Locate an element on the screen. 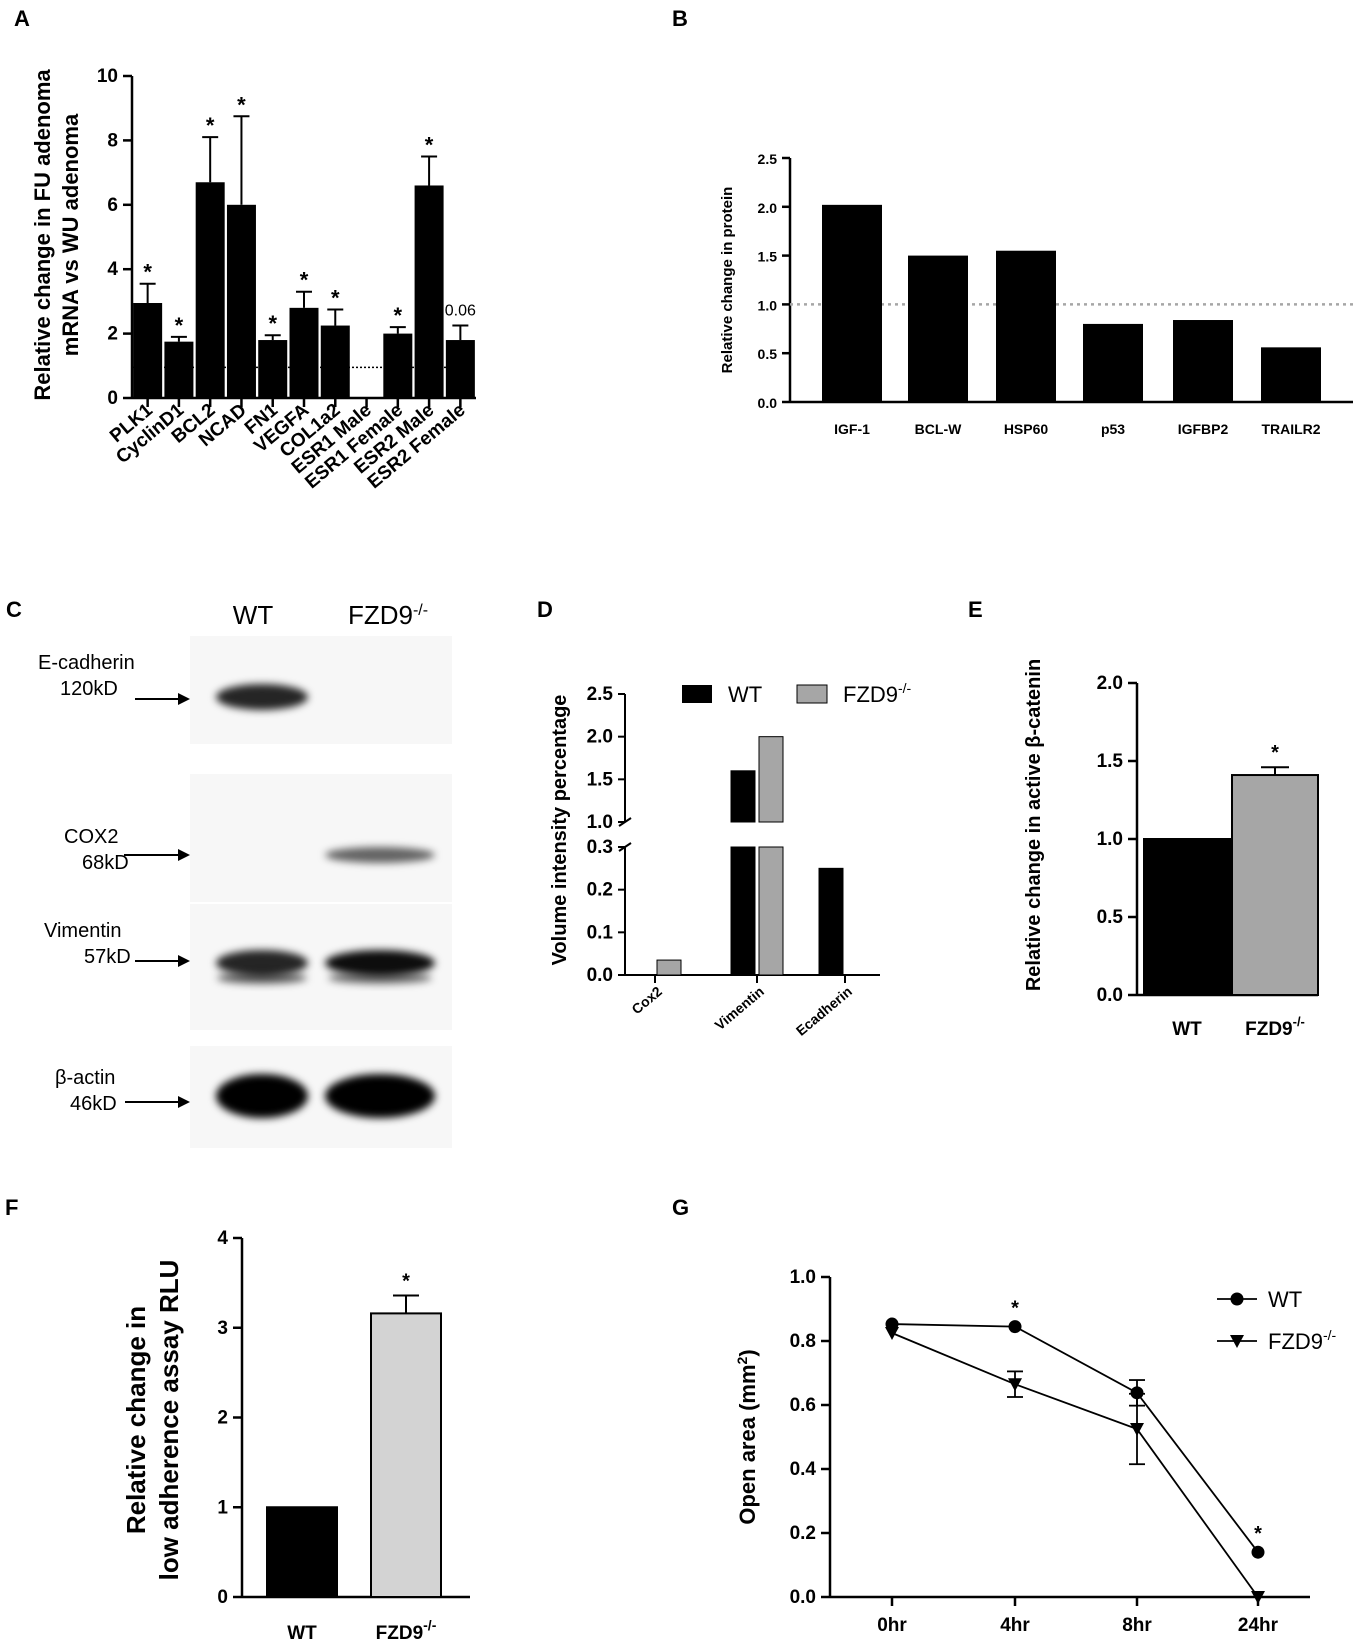  panel-d-x-tick-label: Ecadherin is located at coordinates (824, 1011).